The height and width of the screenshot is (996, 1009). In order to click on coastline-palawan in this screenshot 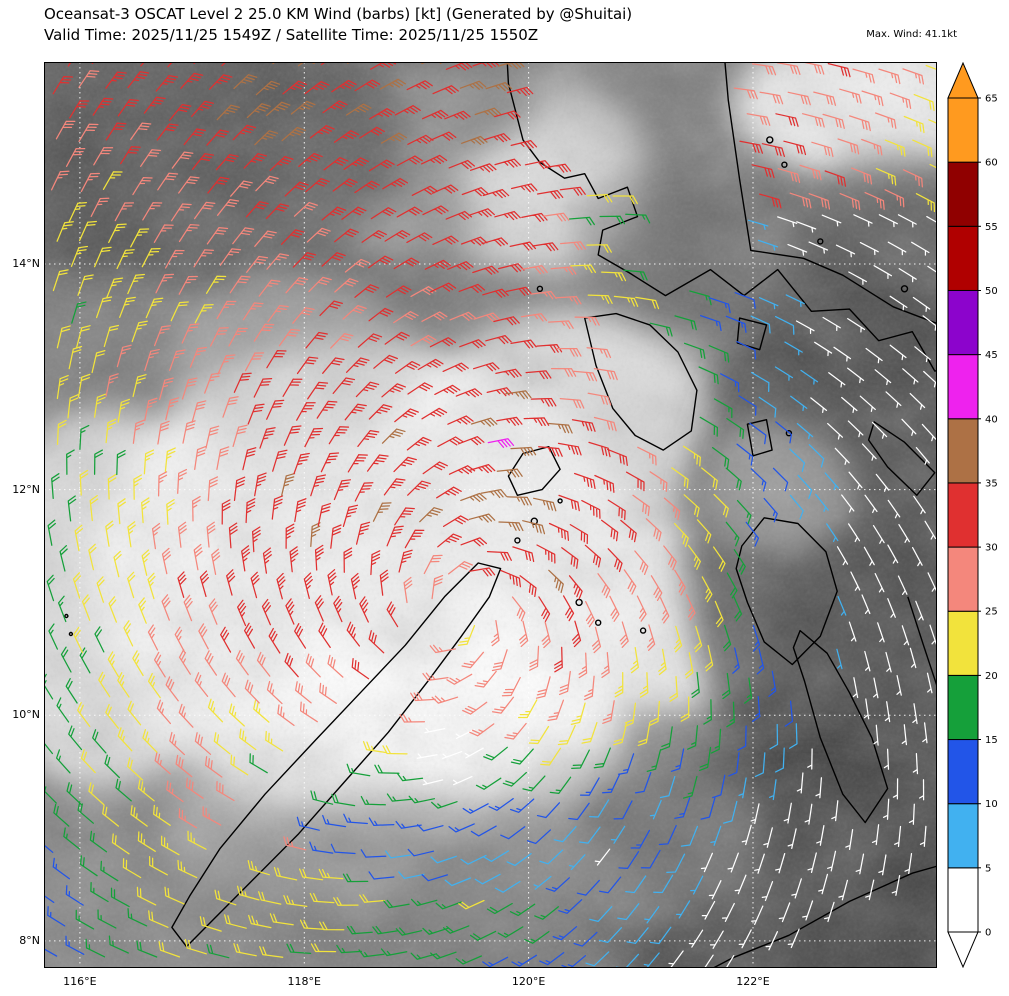, I will do `click(336, 755)`.